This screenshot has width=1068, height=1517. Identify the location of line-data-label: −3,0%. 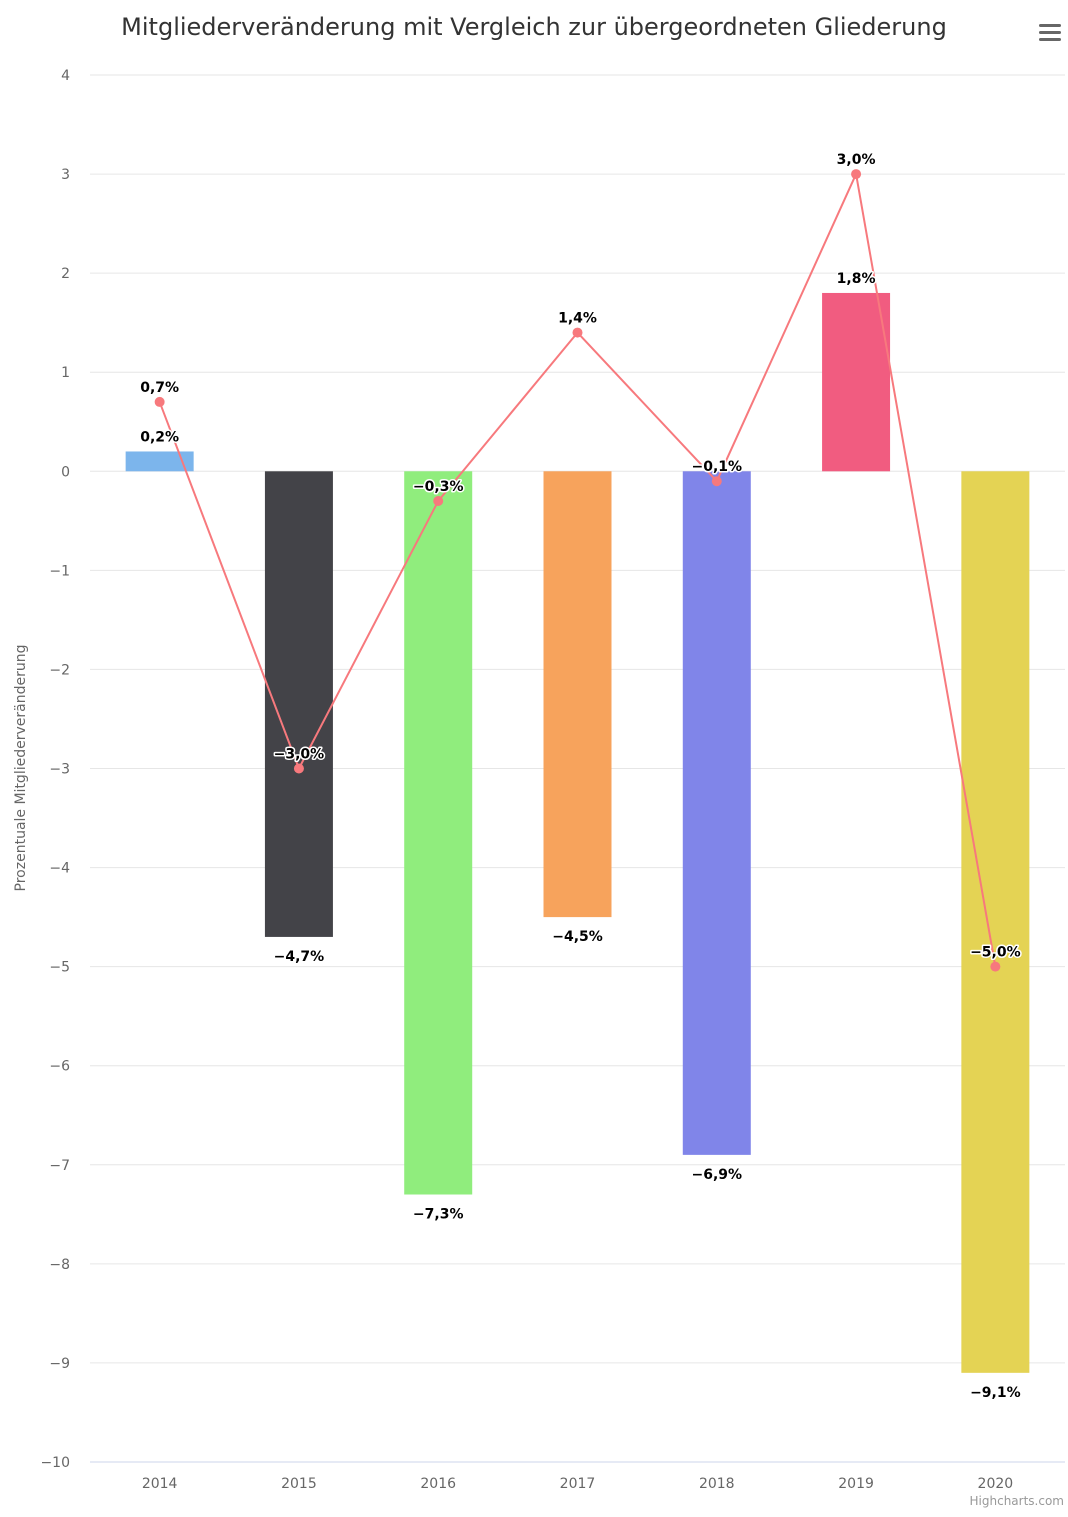
(299, 755).